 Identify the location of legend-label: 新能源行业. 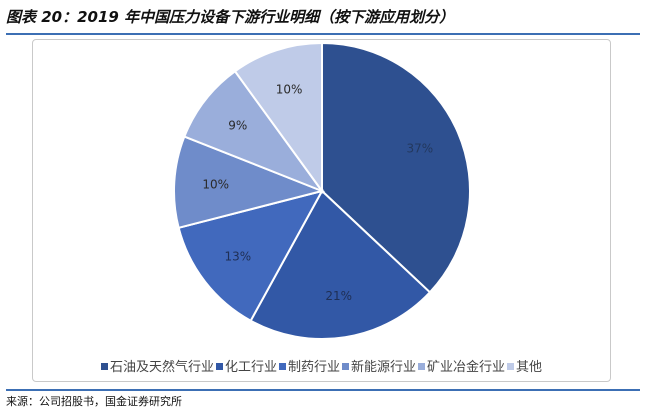
(384, 367).